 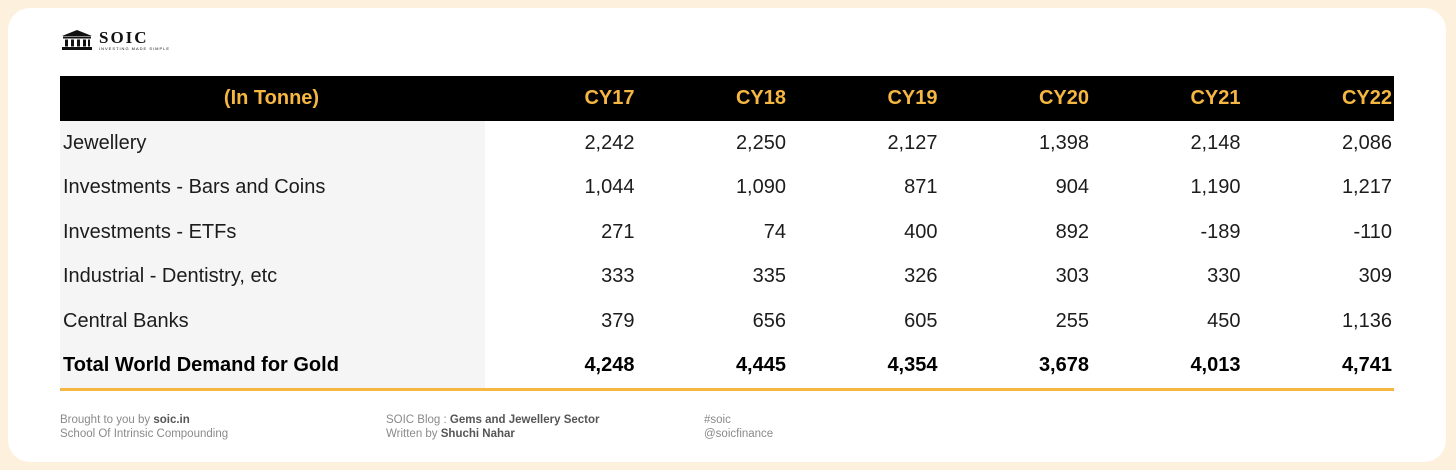 What do you see at coordinates (272, 276) in the screenshot?
I see `row-label: Industrial - Dentistry, etc` at bounding box center [272, 276].